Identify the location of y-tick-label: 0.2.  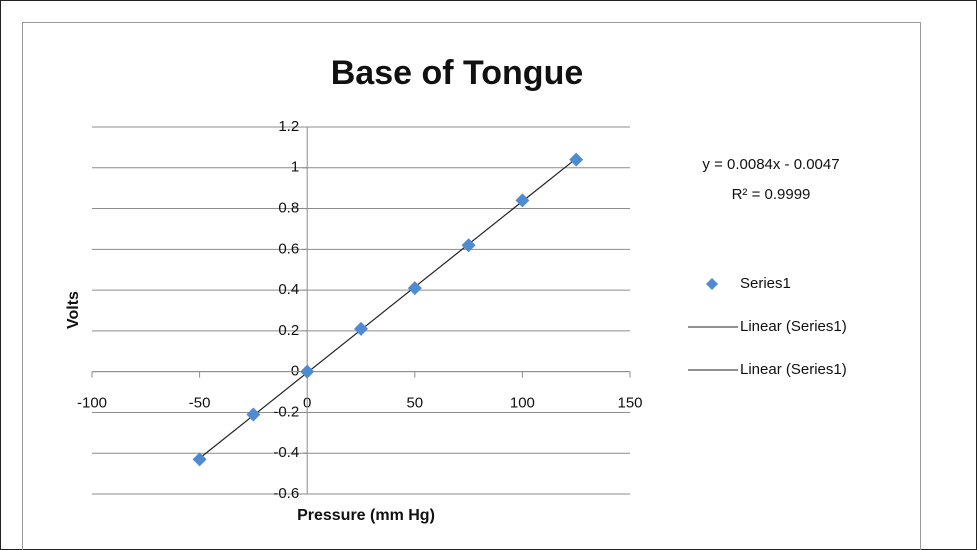
(288, 330).